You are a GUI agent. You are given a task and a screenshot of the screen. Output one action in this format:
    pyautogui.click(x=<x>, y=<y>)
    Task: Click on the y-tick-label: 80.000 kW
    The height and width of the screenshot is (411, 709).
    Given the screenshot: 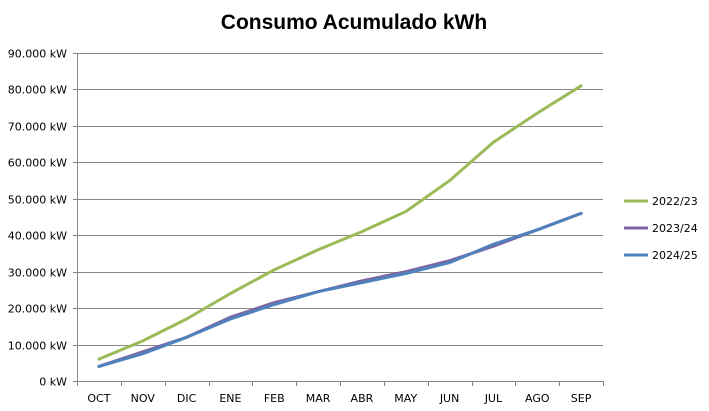 What is the action you would take?
    pyautogui.click(x=37, y=90)
    